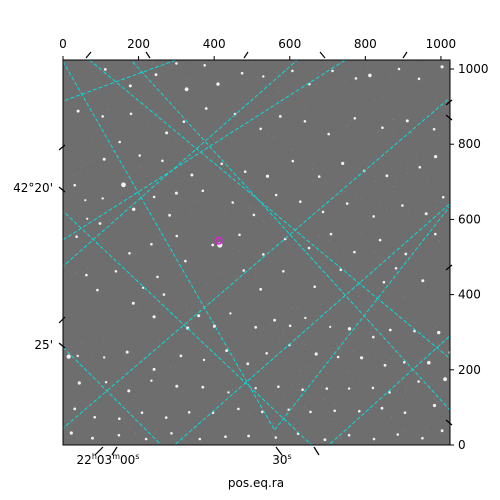 The width and height of the screenshot is (500, 500). What do you see at coordinates (473, 69) in the screenshot?
I see `y-tick-label: 1000` at bounding box center [473, 69].